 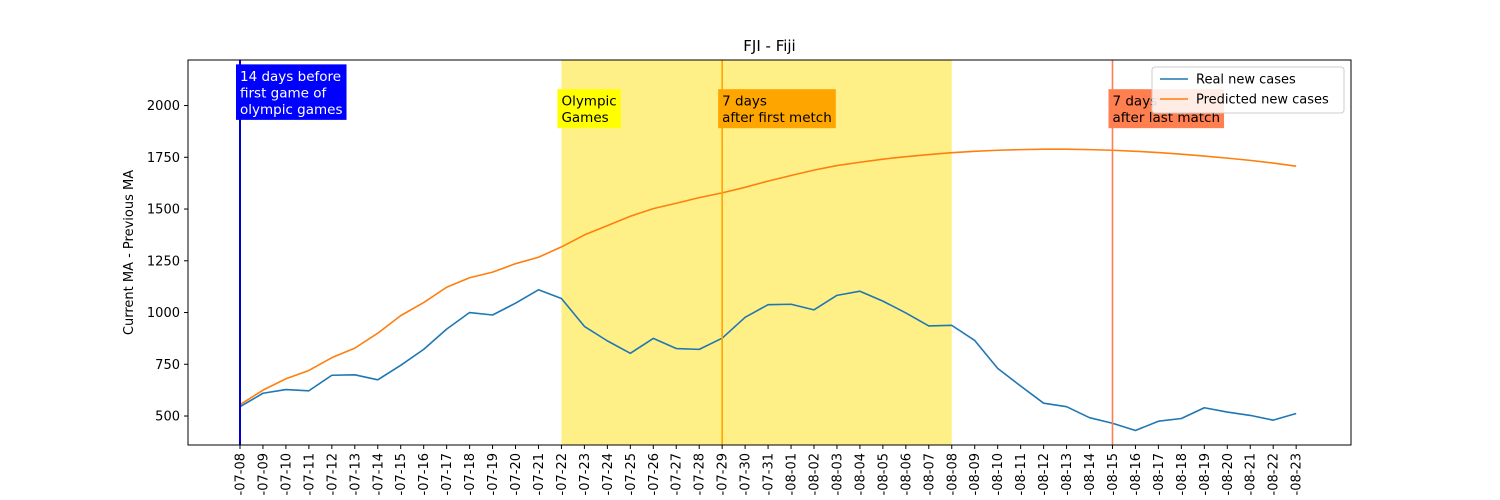 What do you see at coordinates (769, 46) in the screenshot?
I see `chart-title: FJI - Fiji` at bounding box center [769, 46].